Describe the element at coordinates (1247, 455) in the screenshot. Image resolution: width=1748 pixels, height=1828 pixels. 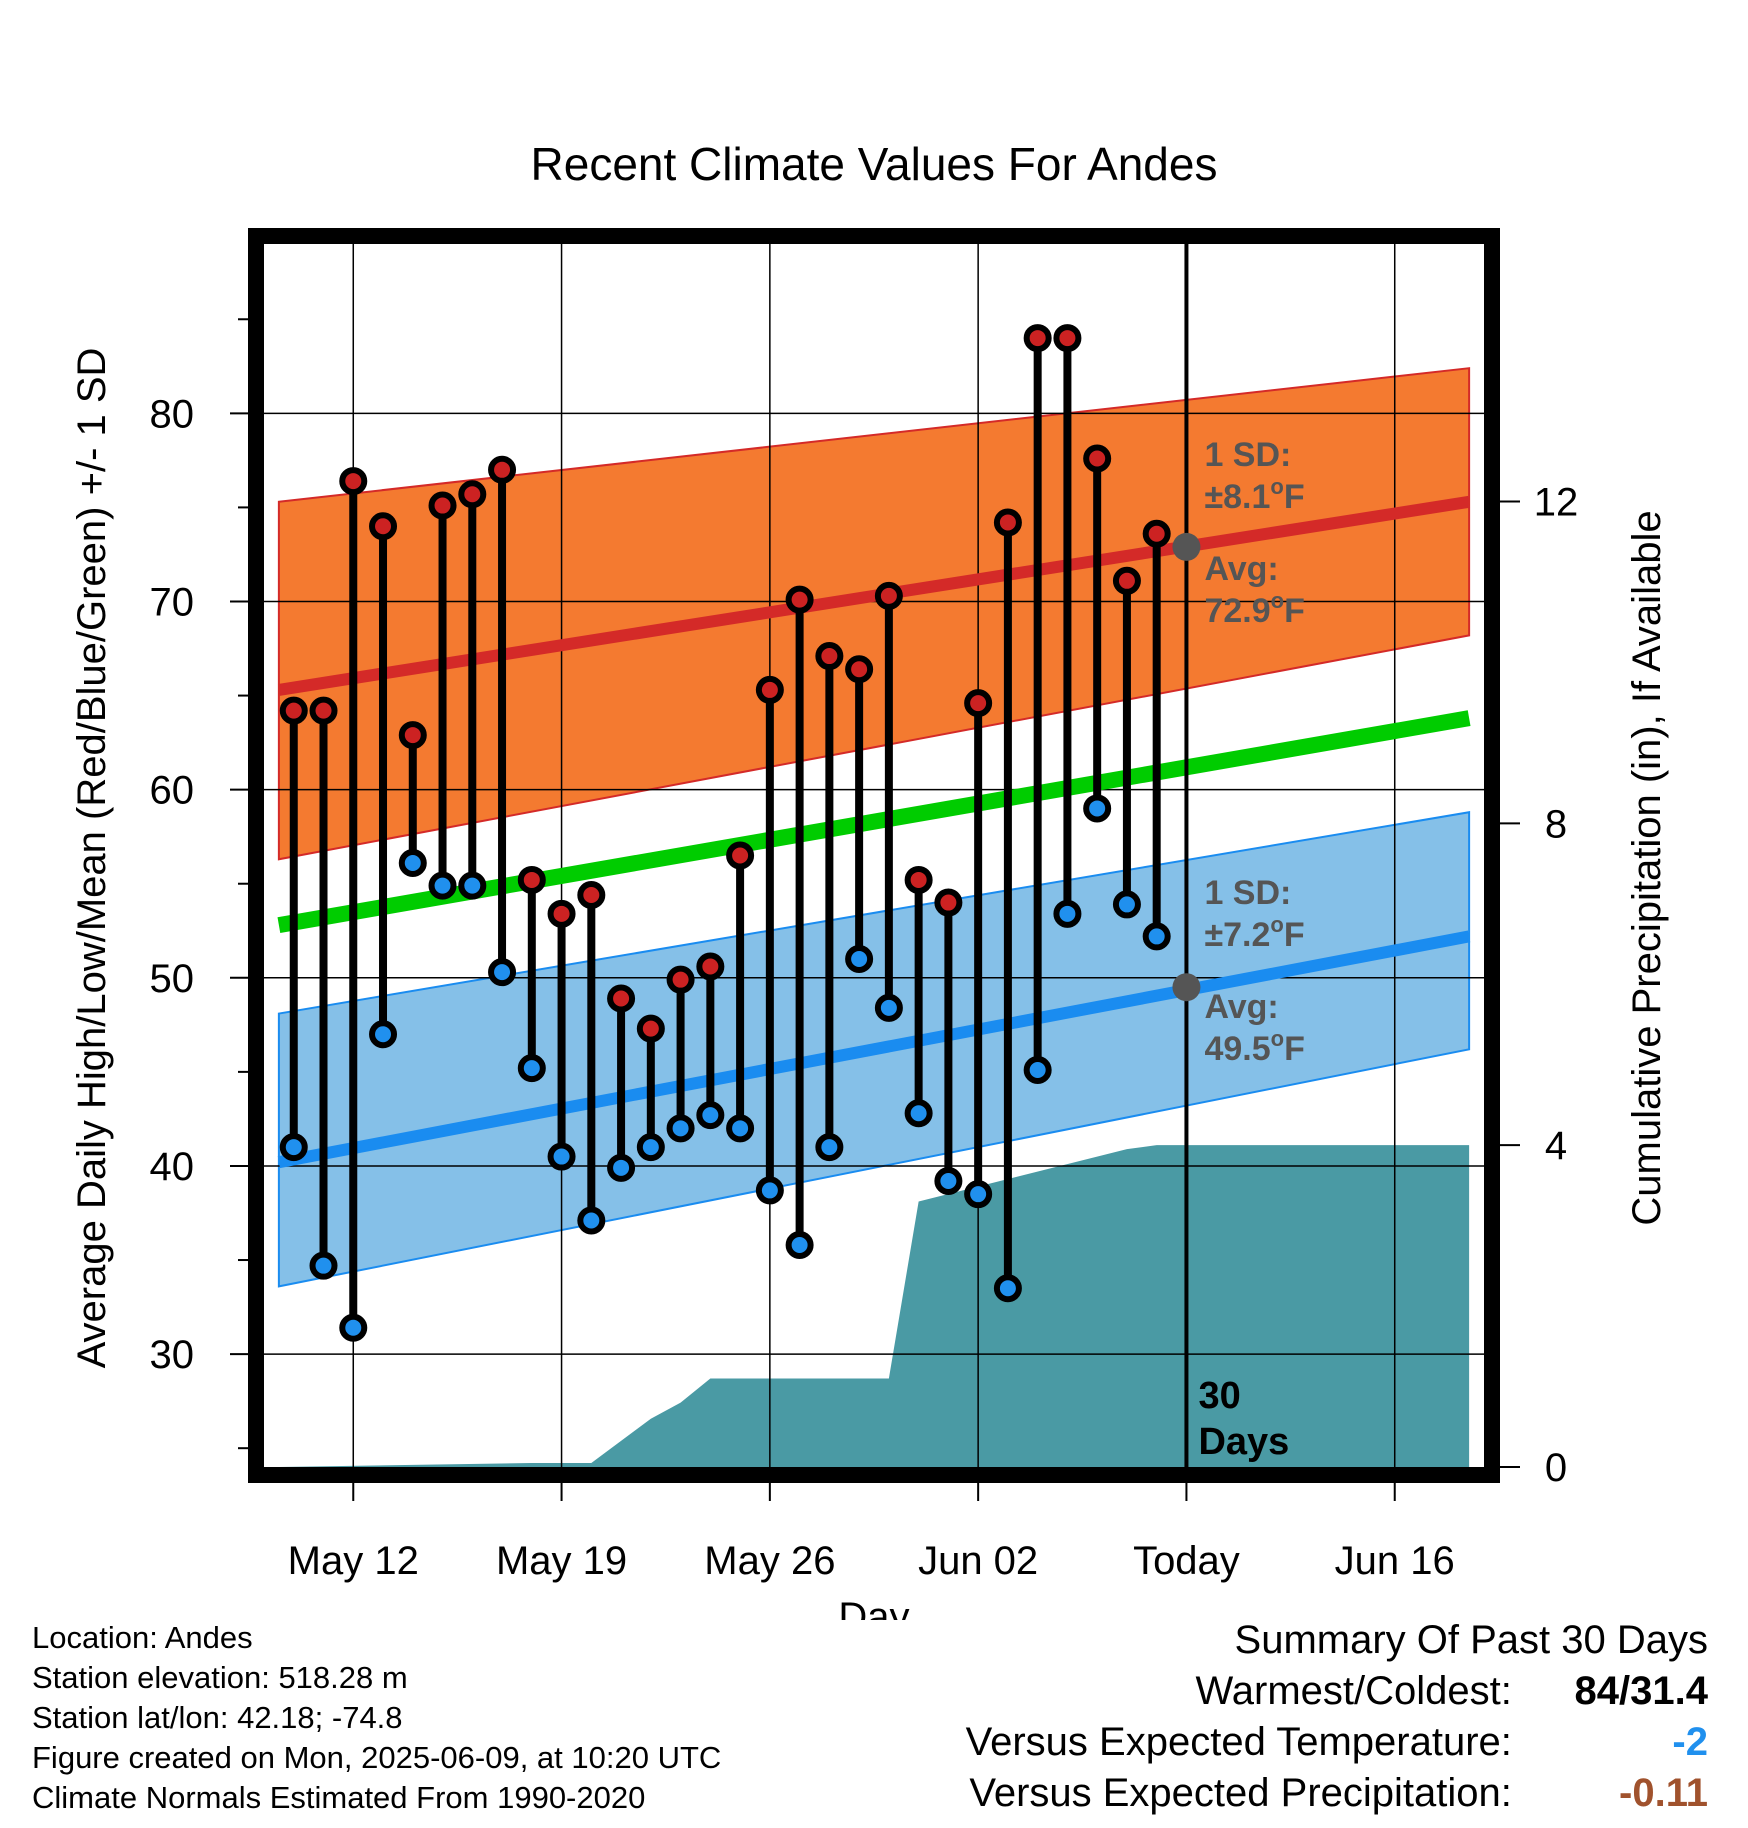
I see `high-sd-title: 1 SD:` at that location.